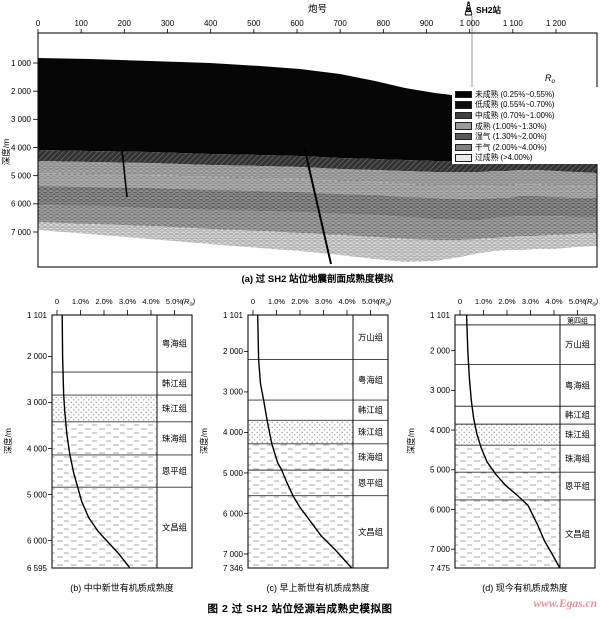 The height and width of the screenshot is (620, 600). Describe the element at coordinates (297, 23) in the screenshot. I see `x-tick-label: 600` at that location.